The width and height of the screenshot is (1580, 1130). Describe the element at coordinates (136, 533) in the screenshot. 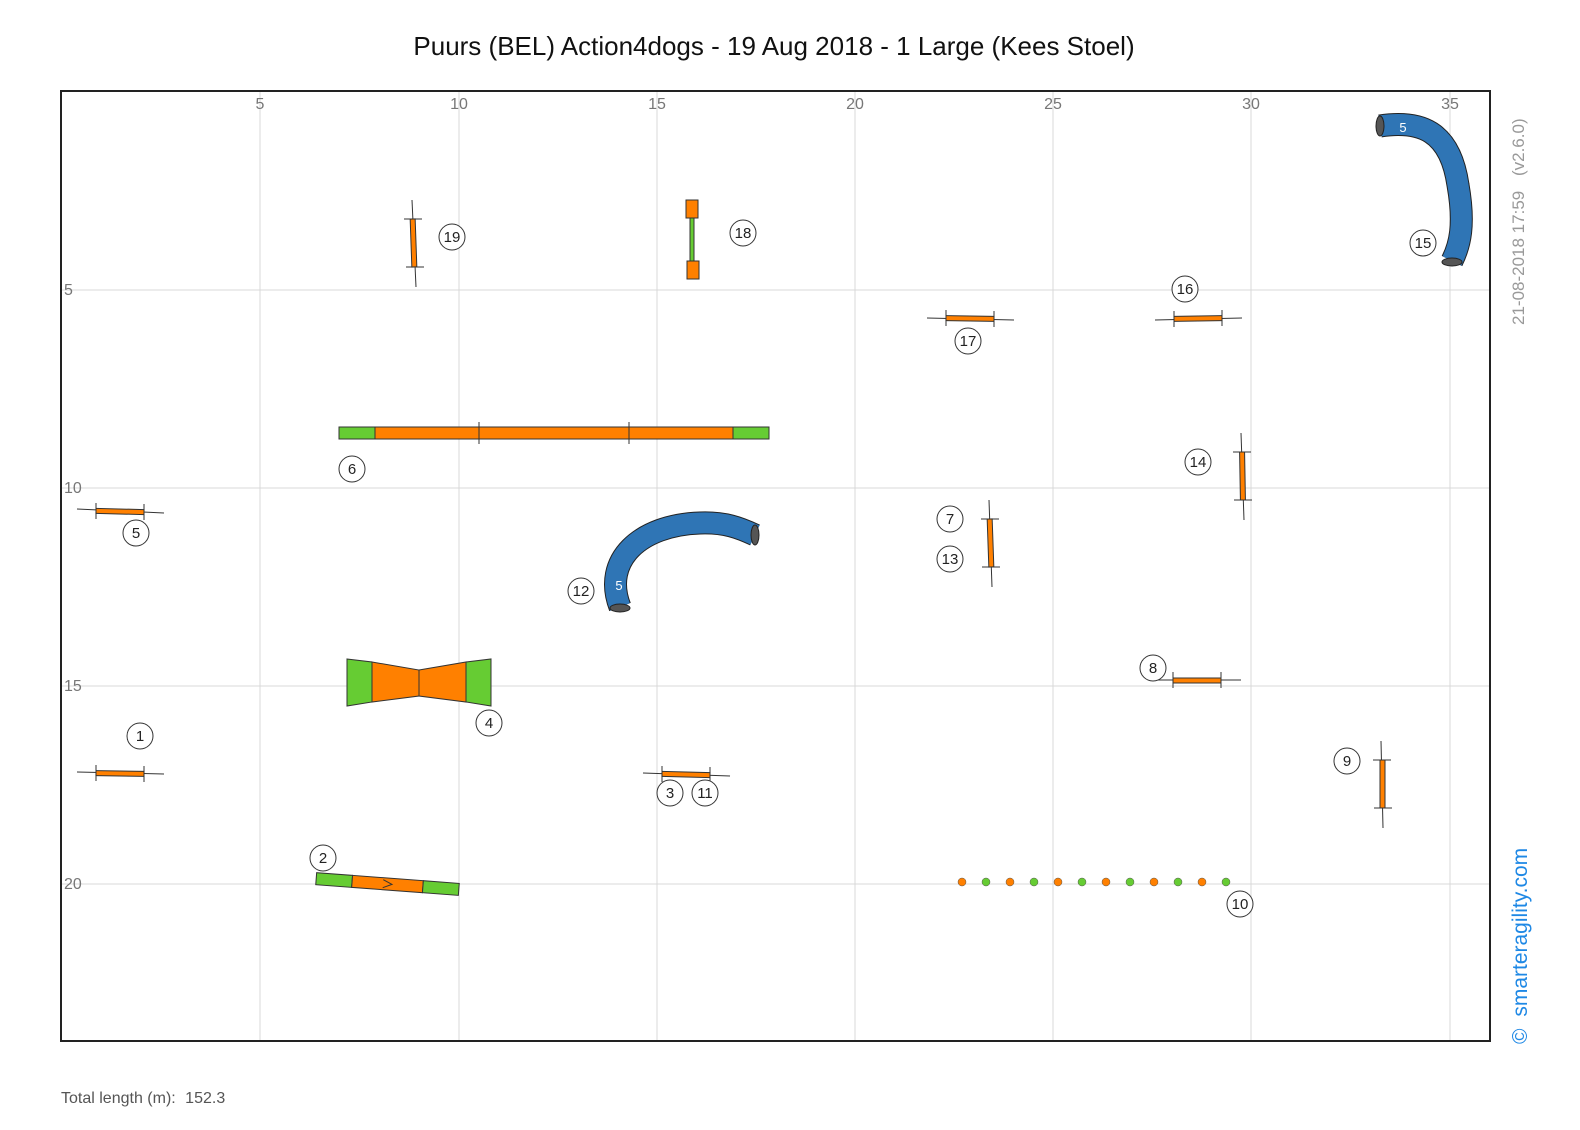

I see `obstacle-number: 5` at that location.